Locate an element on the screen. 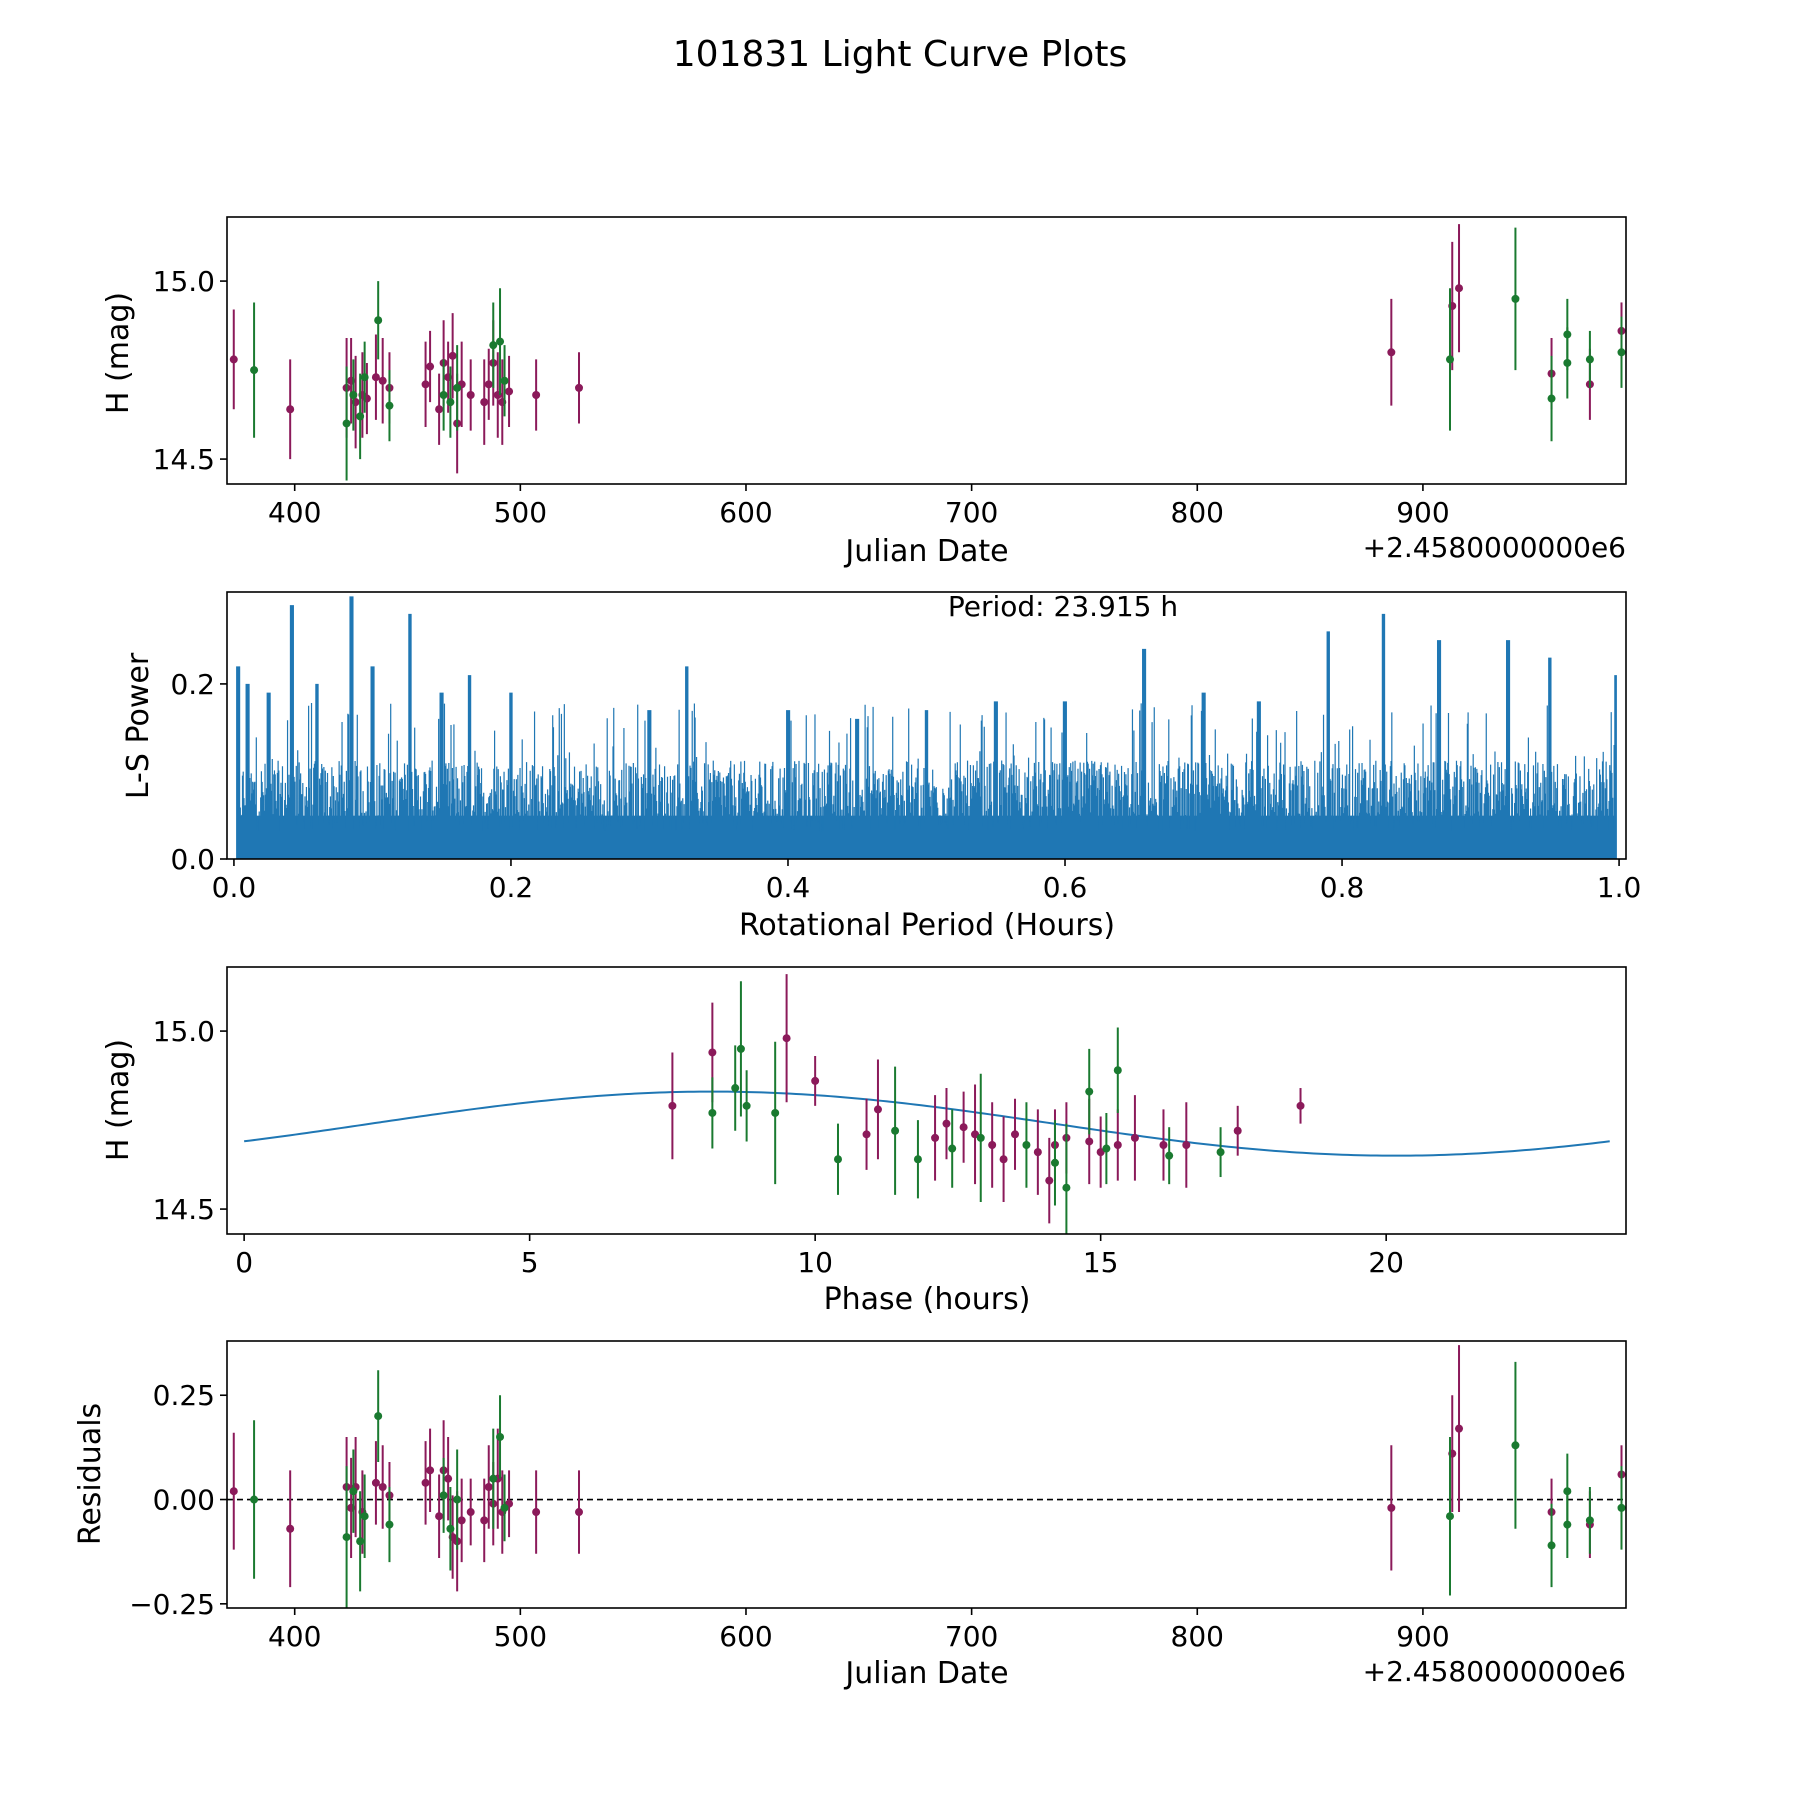 Image resolution: width=1800 pixels, height=1800 pixels. periodogram-xtick-label: 0.0 is located at coordinates (234, 887).